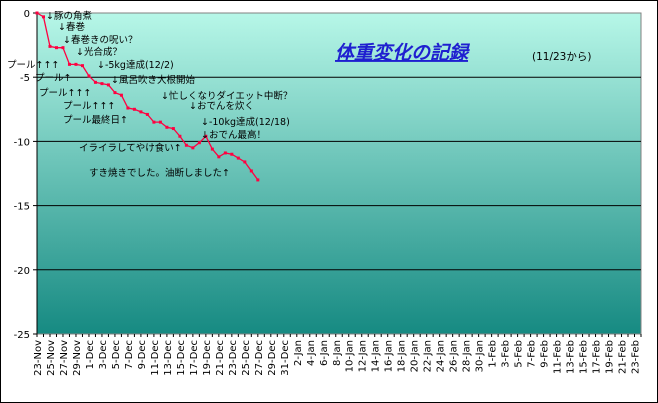 This screenshot has width=658, height=403. What do you see at coordinates (226, 96) in the screenshot?
I see `annotation: ↓忙しくなりダイエット中断？` at bounding box center [226, 96].